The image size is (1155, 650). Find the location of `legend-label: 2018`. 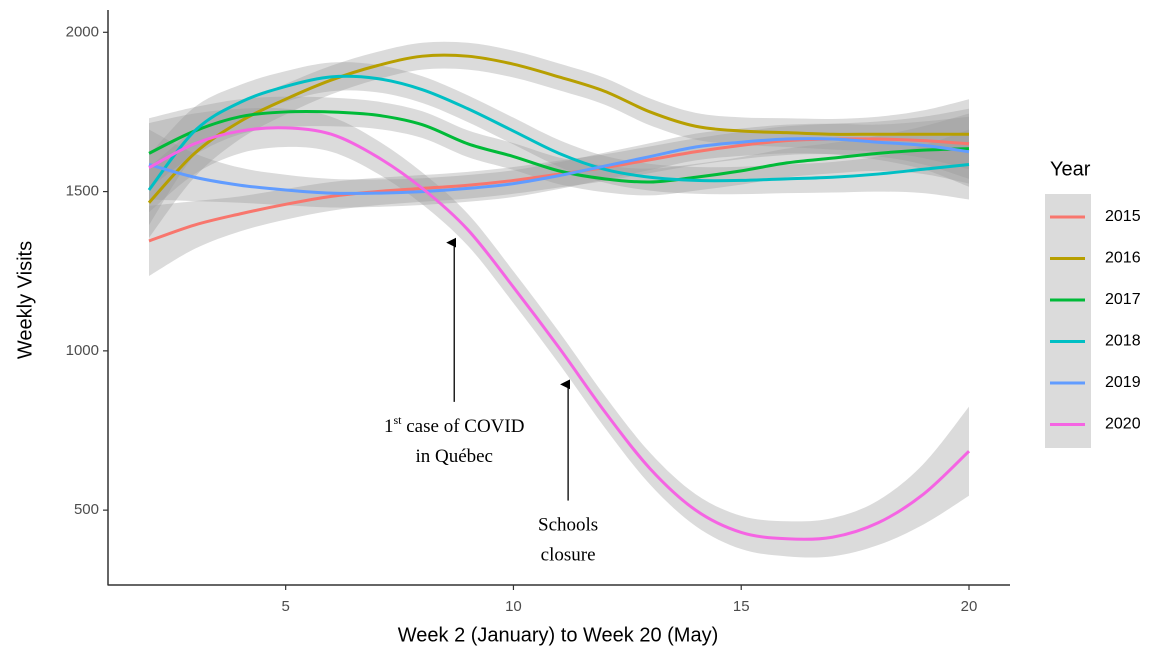

legend-label: 2018 is located at coordinates (1123, 341).